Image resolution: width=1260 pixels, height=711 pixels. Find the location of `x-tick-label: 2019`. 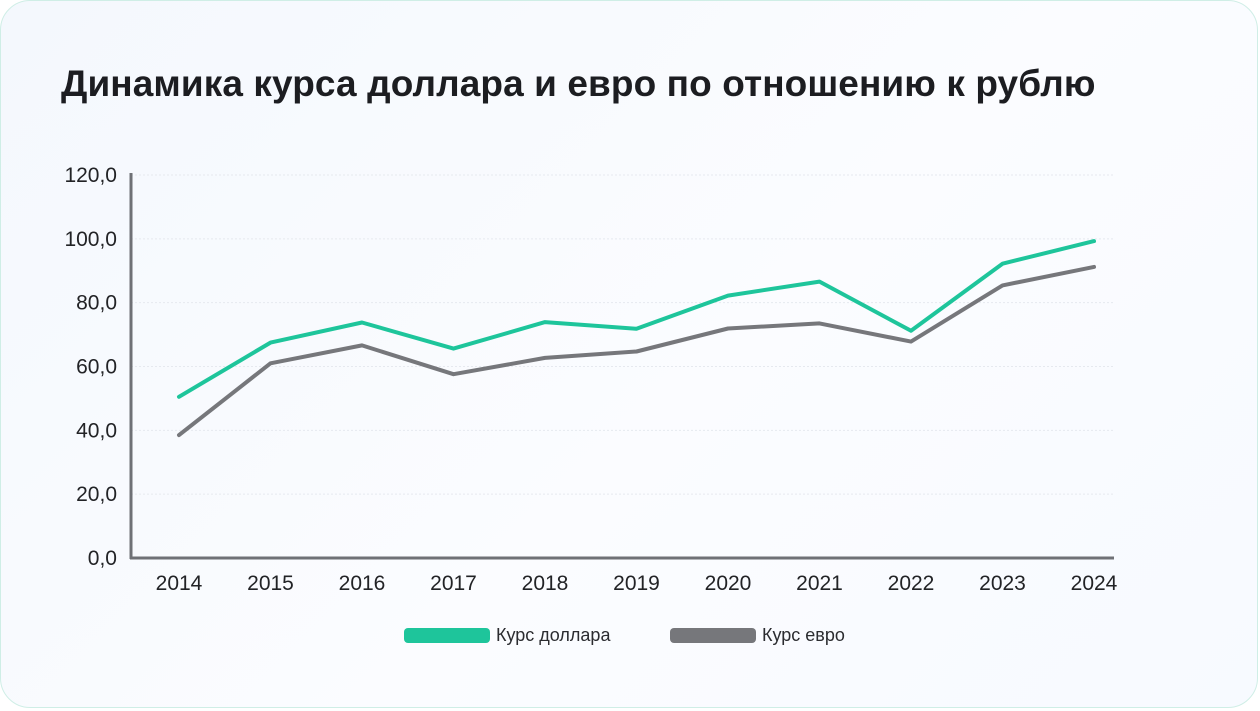

x-tick-label: 2019 is located at coordinates (636, 583).